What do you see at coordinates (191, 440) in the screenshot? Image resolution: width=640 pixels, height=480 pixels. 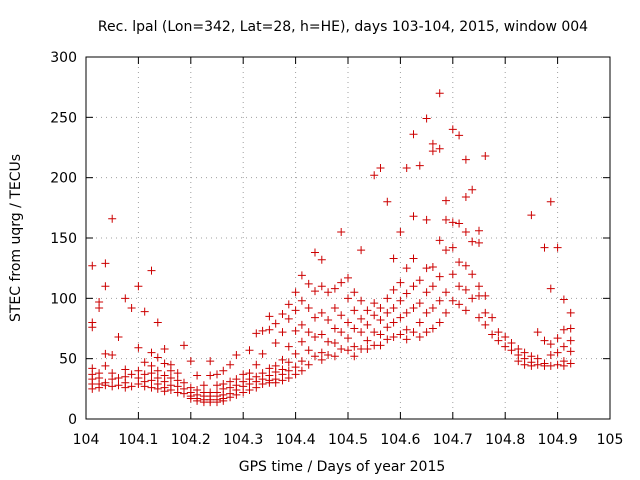 I see `x-tick-label: 104.2` at bounding box center [191, 440].